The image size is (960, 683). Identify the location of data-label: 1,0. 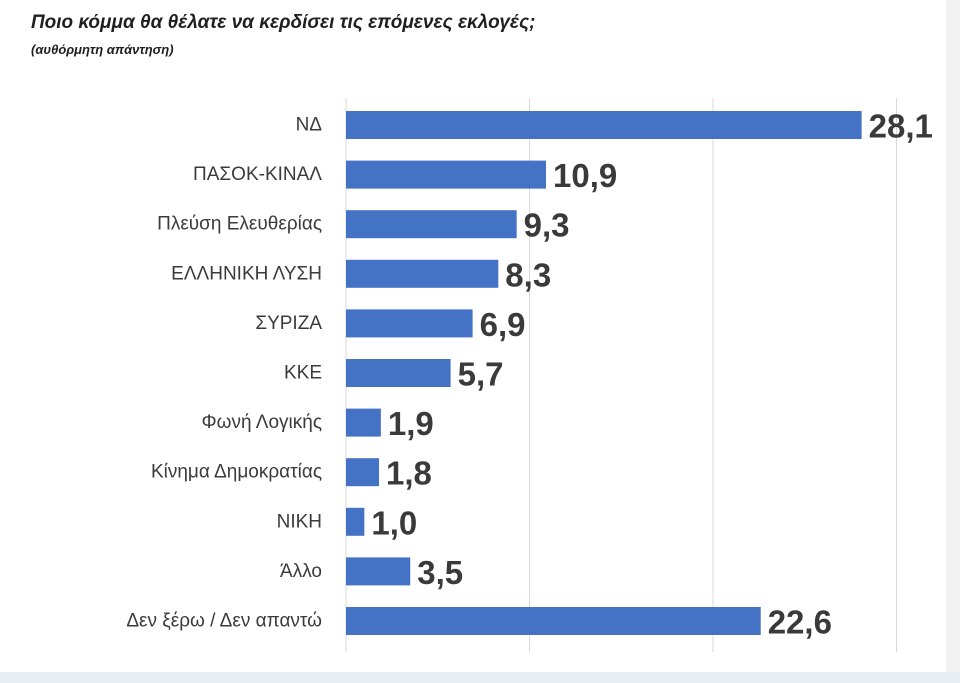
(394, 522).